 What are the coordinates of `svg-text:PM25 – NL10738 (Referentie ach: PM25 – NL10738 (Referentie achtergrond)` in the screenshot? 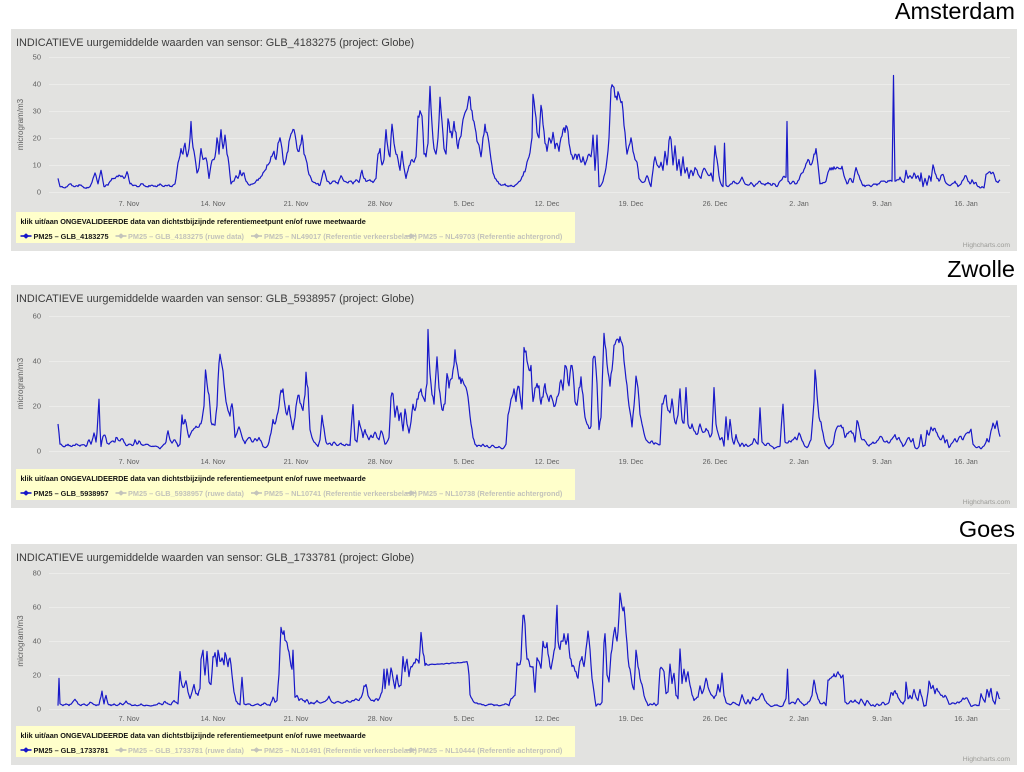 It's located at (490, 493).